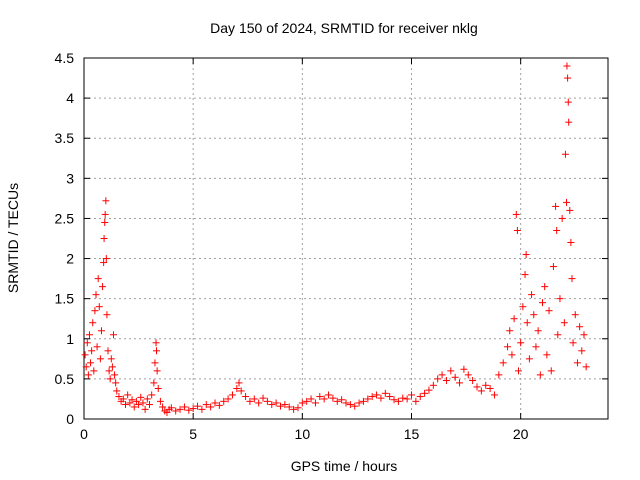 Image resolution: width=640 pixels, height=480 pixels. Describe the element at coordinates (303, 434) in the screenshot. I see `x-tick-label: 10` at that location.